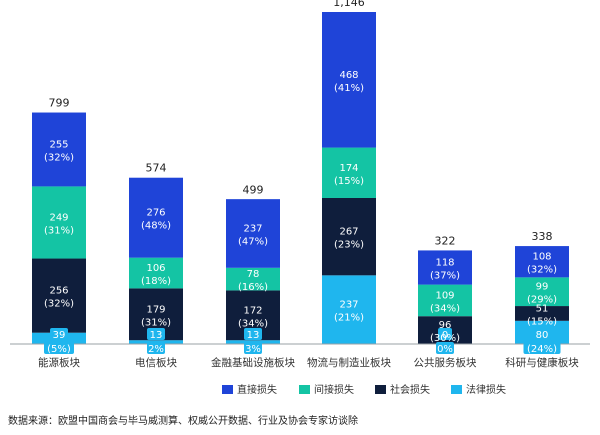 The image size is (600, 435). Describe the element at coordinates (541, 257) in the screenshot. I see `data-label-value: 108` at that location.